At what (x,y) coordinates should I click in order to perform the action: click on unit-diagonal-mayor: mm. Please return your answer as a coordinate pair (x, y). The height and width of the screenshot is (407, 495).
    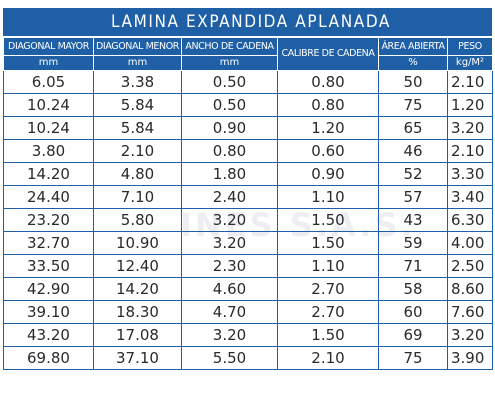
    Looking at the image, I should click on (48, 63).